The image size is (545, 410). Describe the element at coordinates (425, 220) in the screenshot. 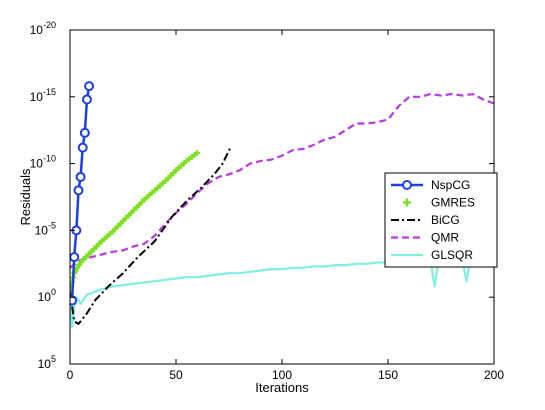

I see `legend-item-bicg: BiCG` at that location.